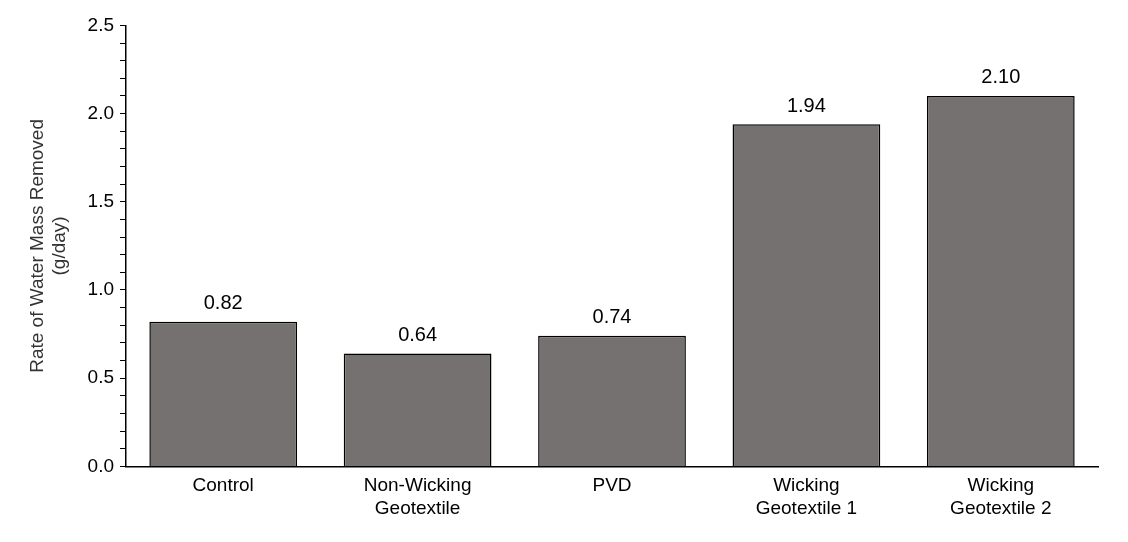 This screenshot has height=542, width=1128. Describe the element at coordinates (101, 112) in the screenshot. I see `y-tick-label: 2.0` at that location.